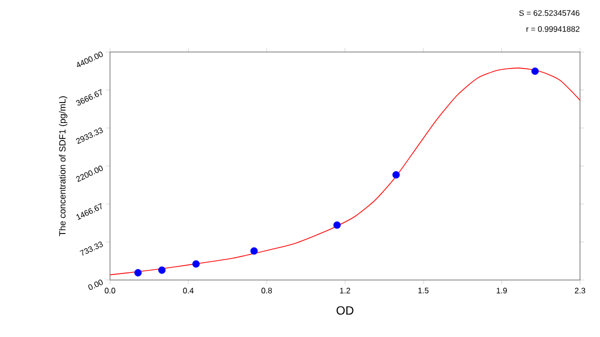 This screenshot has height=337, width=600. I want to click on y-axis-title: The concentration of SDF1 (pg/mL), so click(63, 166).